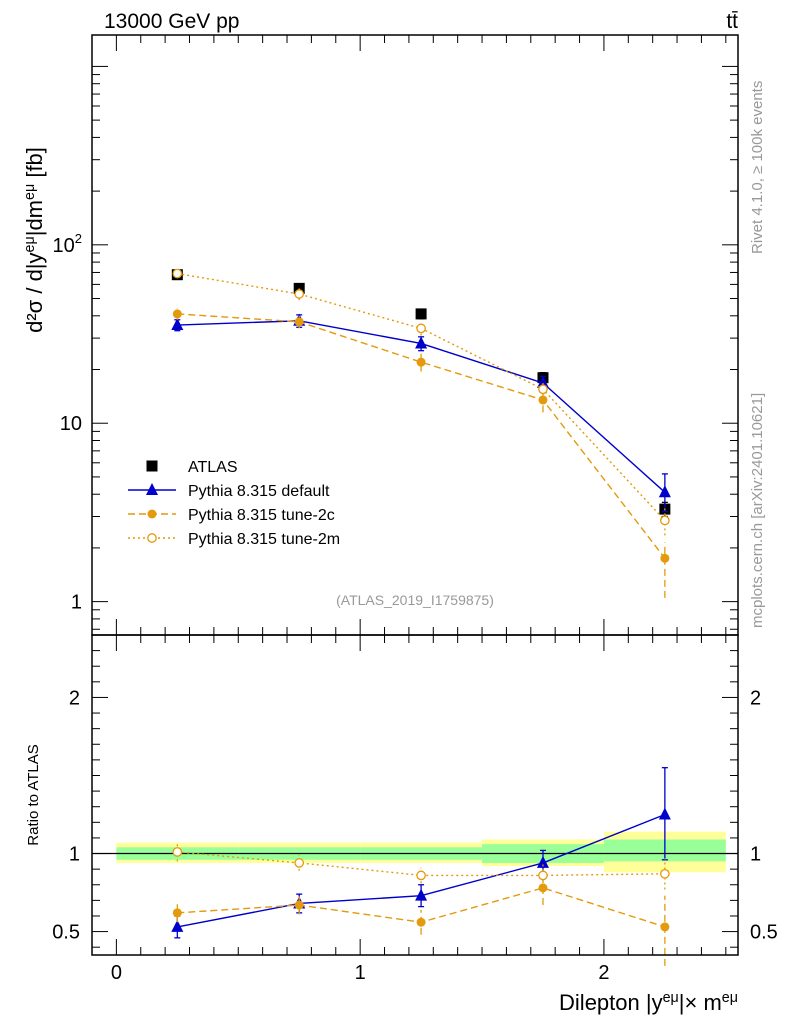 The width and height of the screenshot is (786, 1024). I want to click on legend-tune2m-marker, so click(152, 538).